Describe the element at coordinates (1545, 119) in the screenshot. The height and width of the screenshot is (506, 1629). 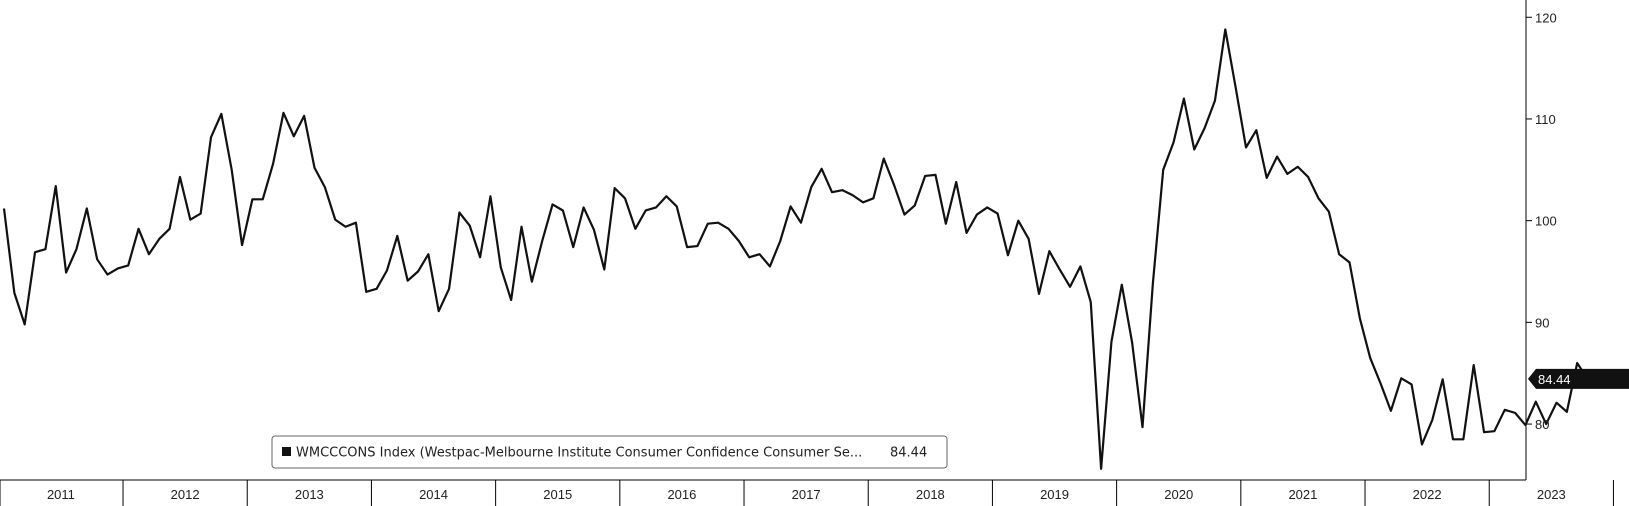
I see `y-tick-label: 110` at that location.